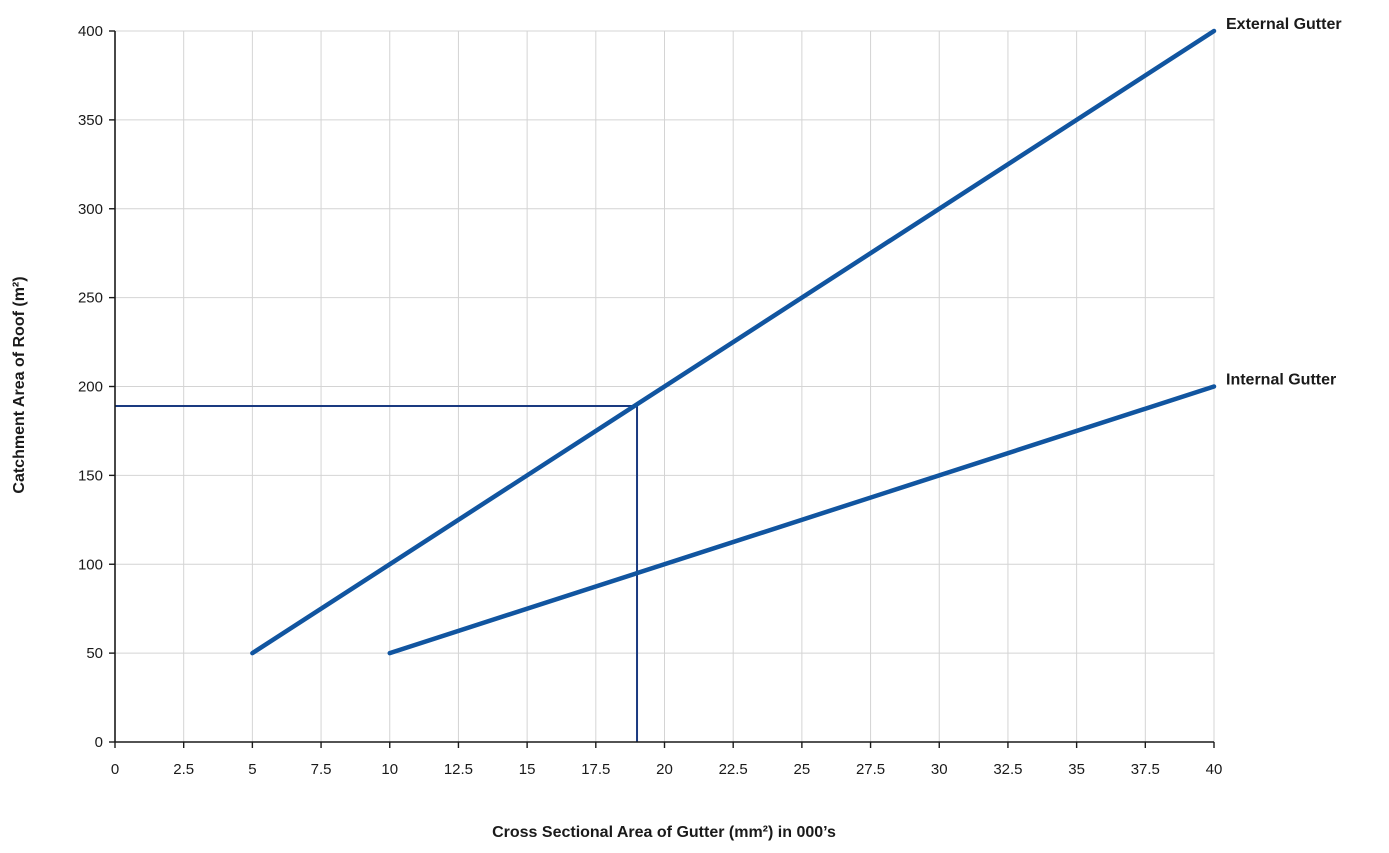 This screenshot has height=853, width=1389. I want to click on x-tick-label: 22.5, so click(733, 769).